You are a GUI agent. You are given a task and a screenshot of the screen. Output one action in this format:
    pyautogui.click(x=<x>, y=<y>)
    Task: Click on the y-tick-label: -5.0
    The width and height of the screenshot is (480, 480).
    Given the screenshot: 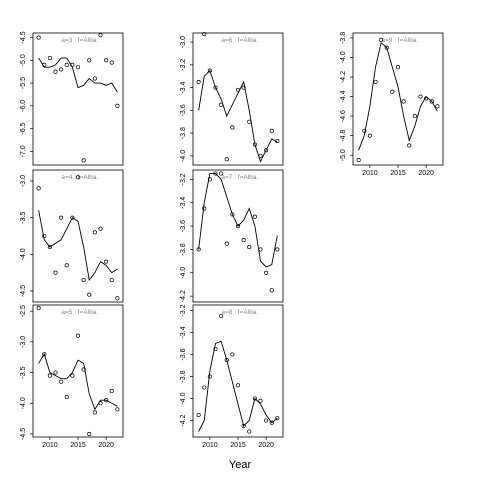 What is the action you would take?
    pyautogui.click(x=343, y=155)
    